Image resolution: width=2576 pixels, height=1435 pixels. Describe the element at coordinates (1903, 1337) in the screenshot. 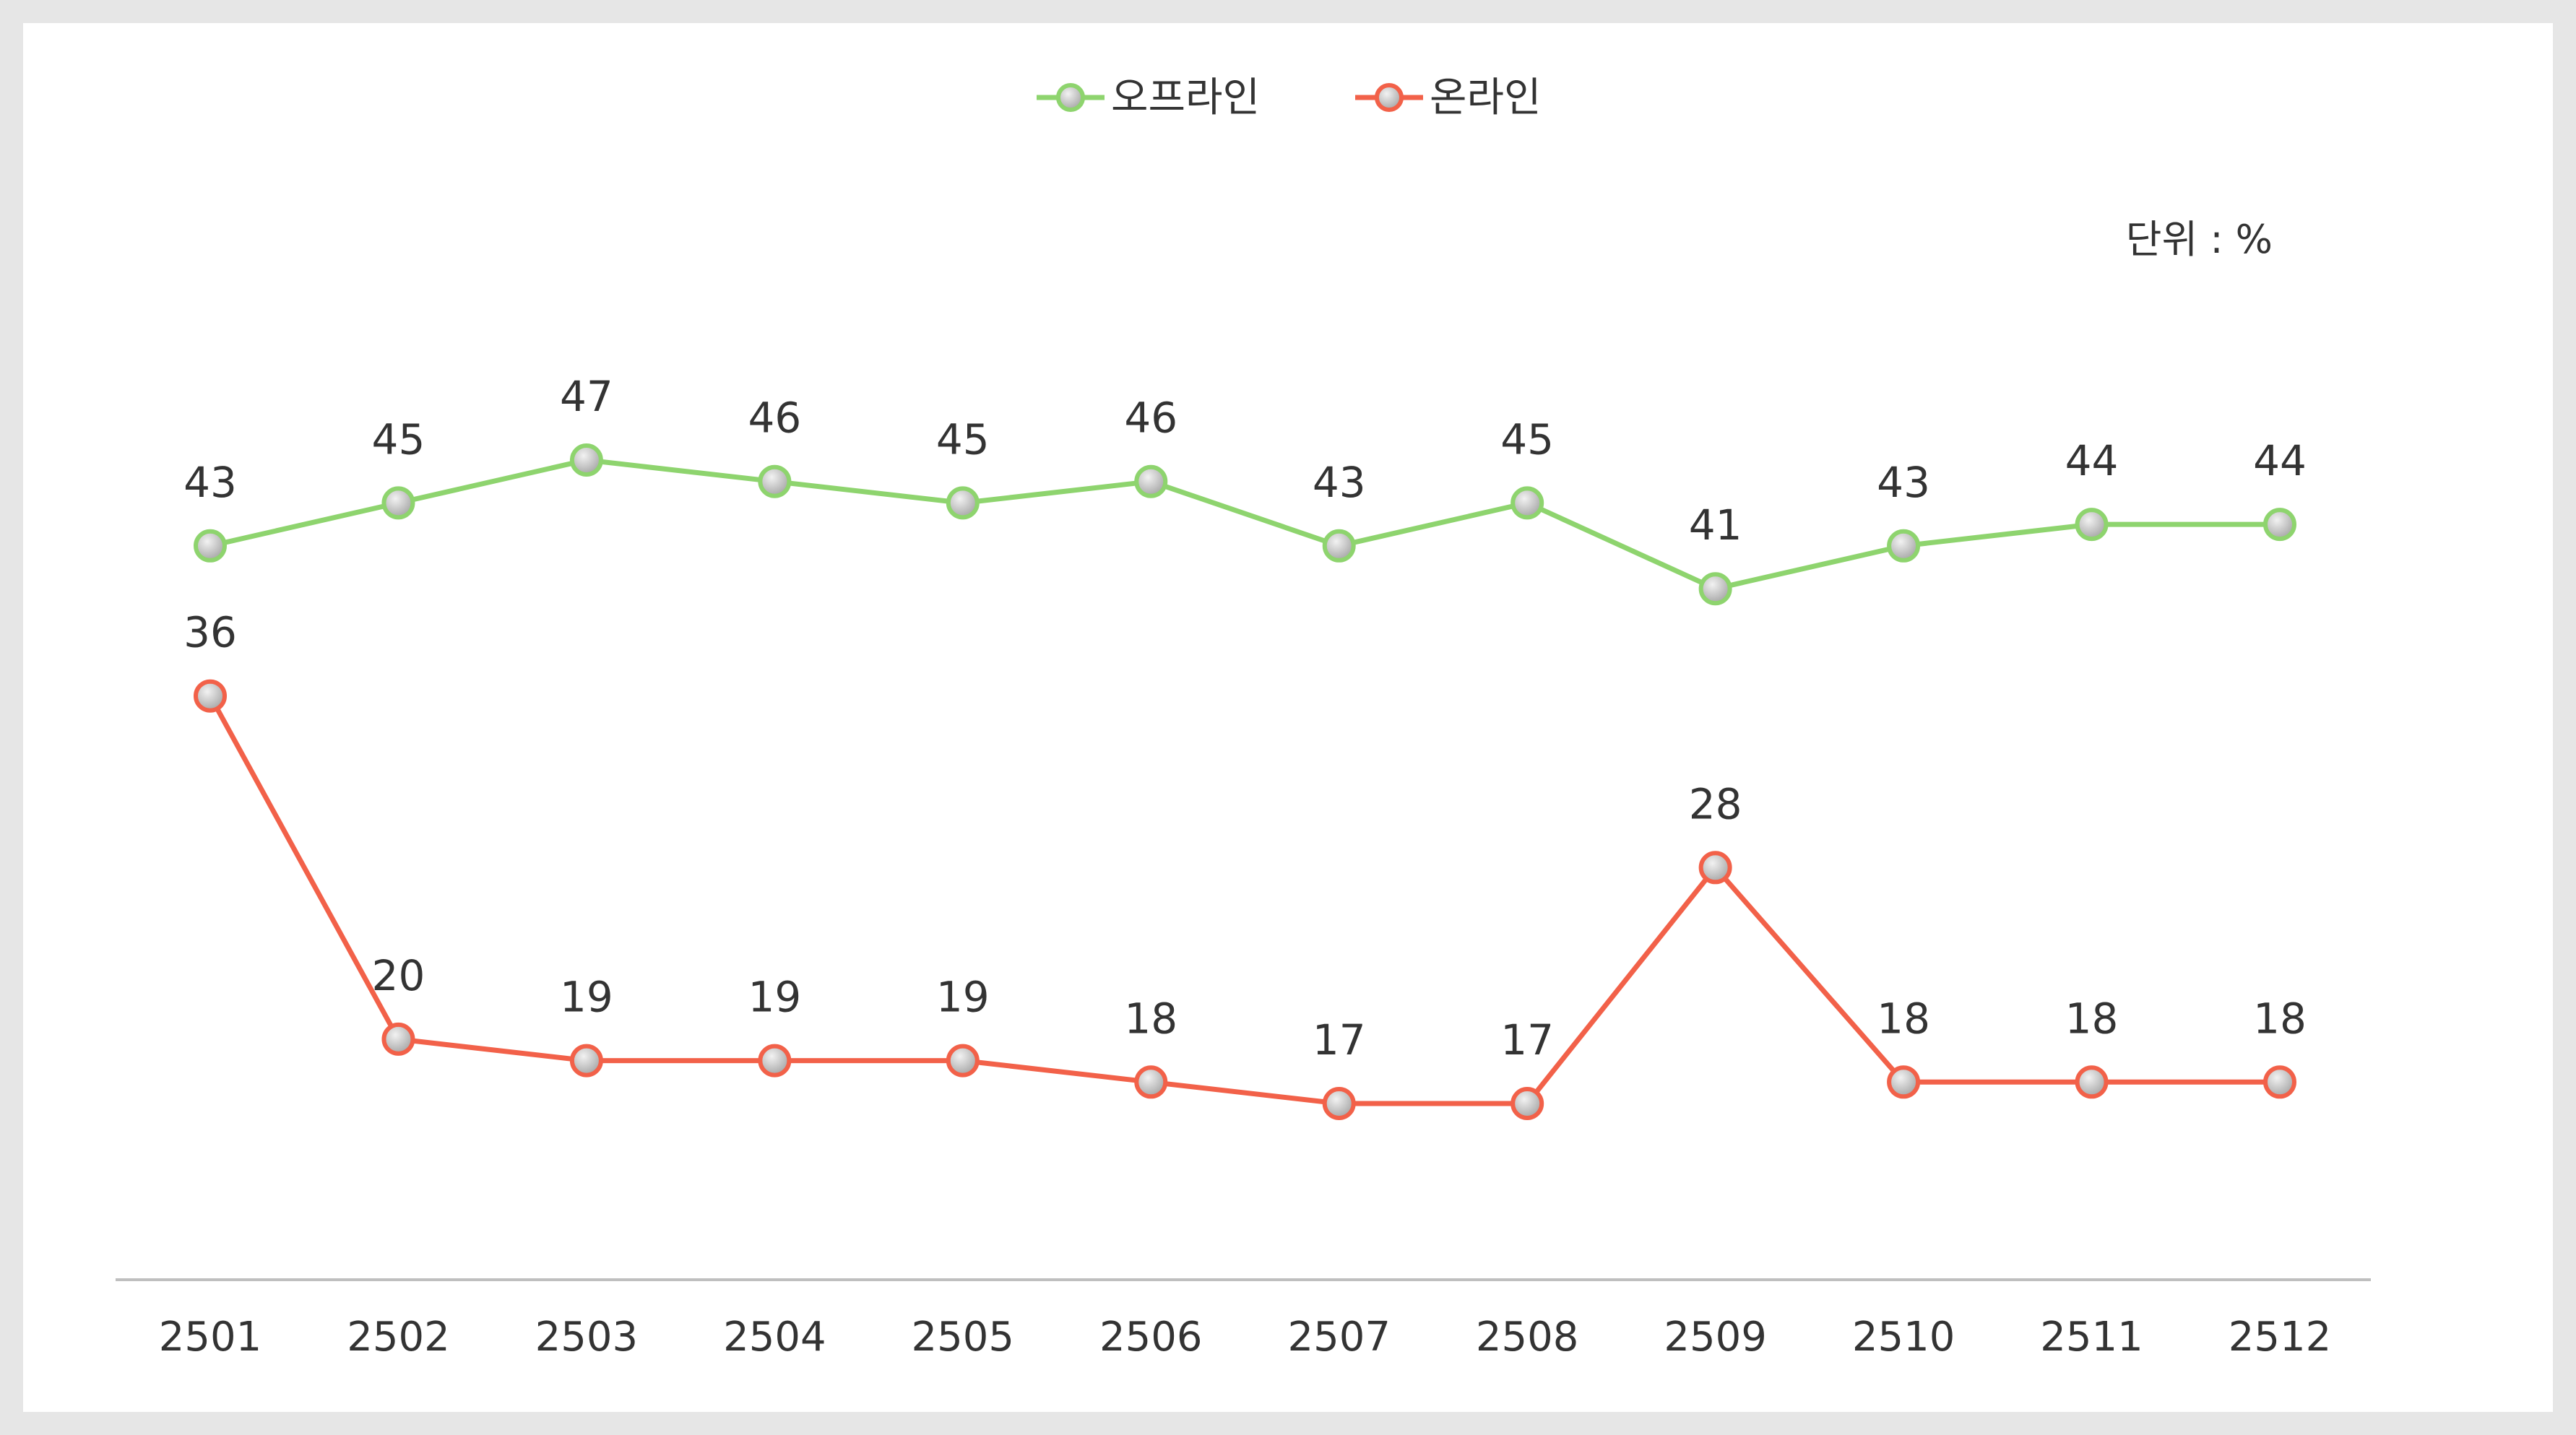

I see `x-tick-label-2510: 2510` at that location.